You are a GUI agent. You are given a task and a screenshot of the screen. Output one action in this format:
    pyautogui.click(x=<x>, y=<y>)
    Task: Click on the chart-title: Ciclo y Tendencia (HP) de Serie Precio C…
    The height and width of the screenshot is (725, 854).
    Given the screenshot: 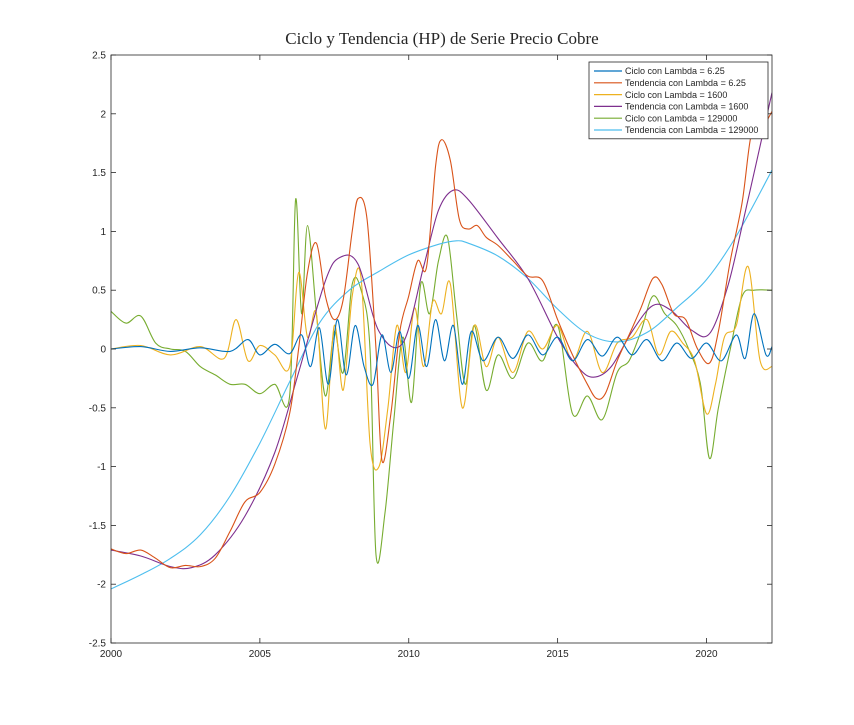 What is the action you would take?
    pyautogui.click(x=441, y=38)
    